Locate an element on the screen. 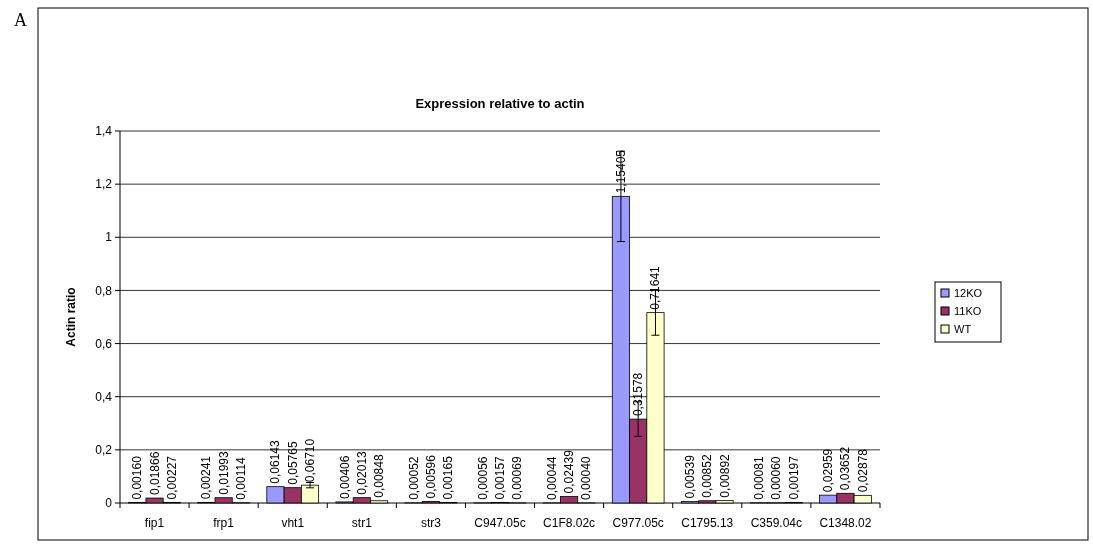 This screenshot has height=549, width=1093. y-tick-label: 1,2 is located at coordinates (104, 184).